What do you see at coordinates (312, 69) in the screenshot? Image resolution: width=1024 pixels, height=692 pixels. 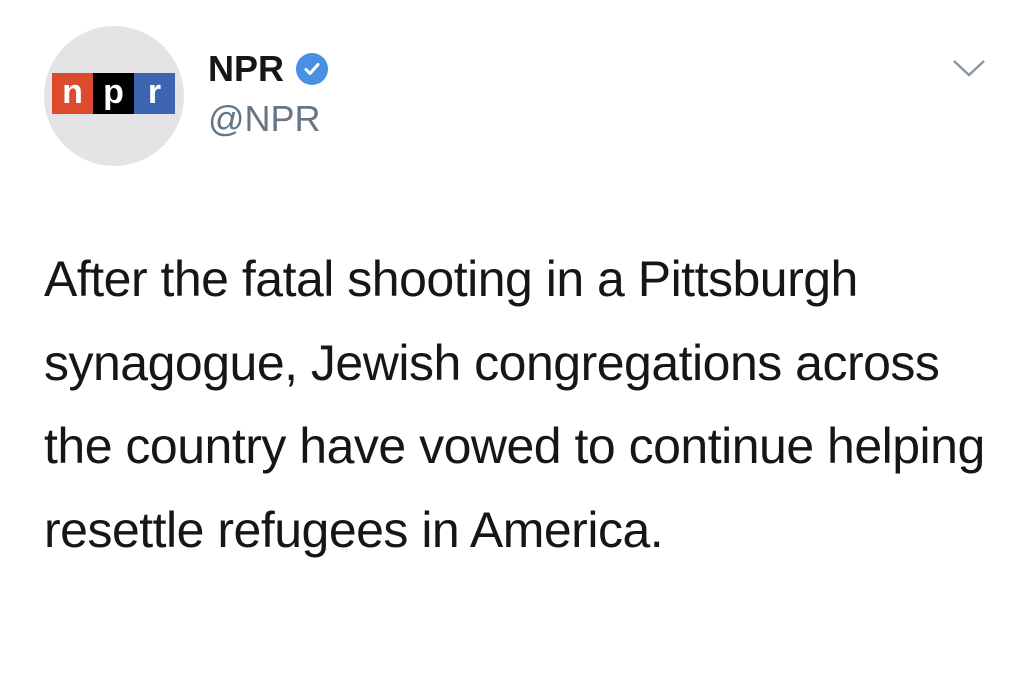 I see `verified-badge-icon` at bounding box center [312, 69].